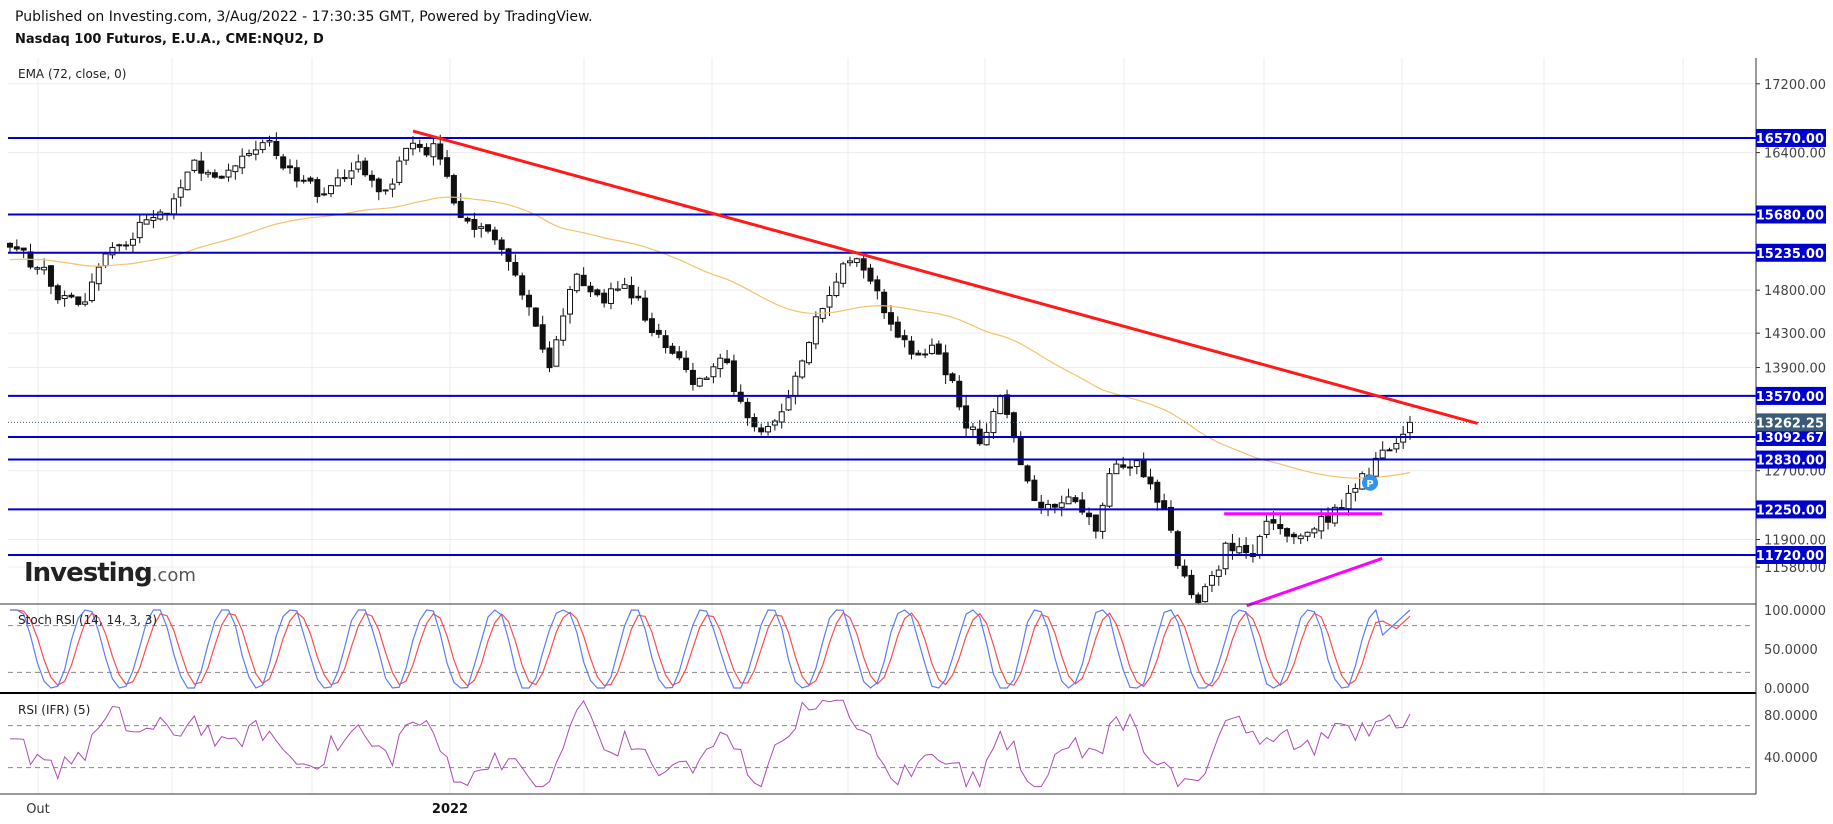 The width and height of the screenshot is (1833, 824). What do you see at coordinates (1795, 611) in the screenshot?
I see `stoch-tick-label: 100.0000` at bounding box center [1795, 611].